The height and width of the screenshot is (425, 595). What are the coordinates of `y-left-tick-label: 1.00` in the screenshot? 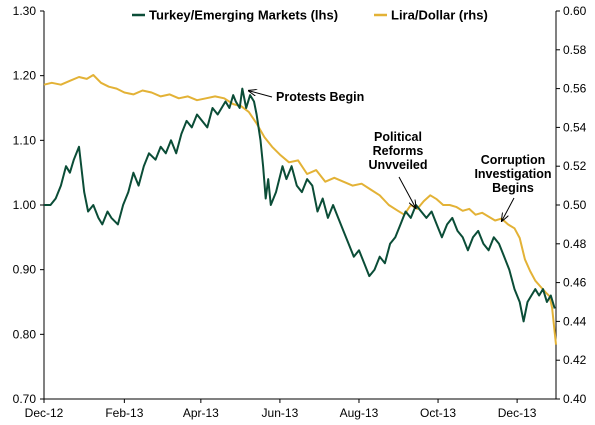 It's located at (25, 205).